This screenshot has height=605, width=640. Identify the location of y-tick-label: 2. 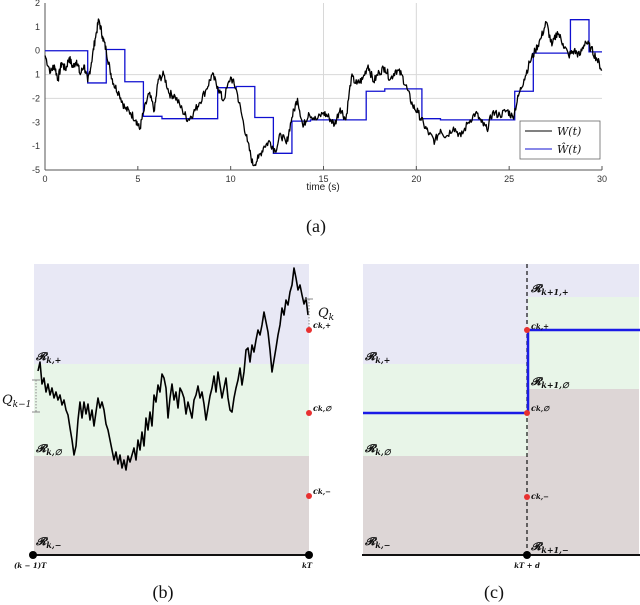
(37, 4).